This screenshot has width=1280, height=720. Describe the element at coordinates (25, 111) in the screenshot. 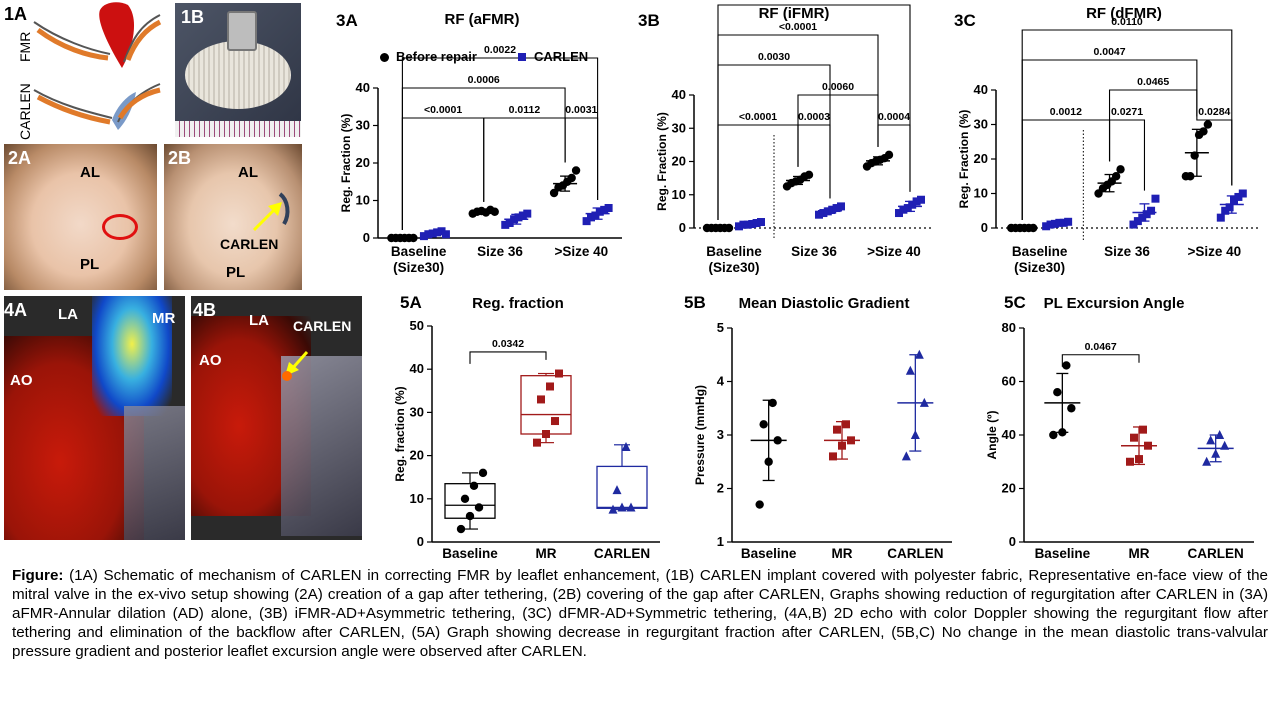

I see `carlen-text: CARLEN` at that location.